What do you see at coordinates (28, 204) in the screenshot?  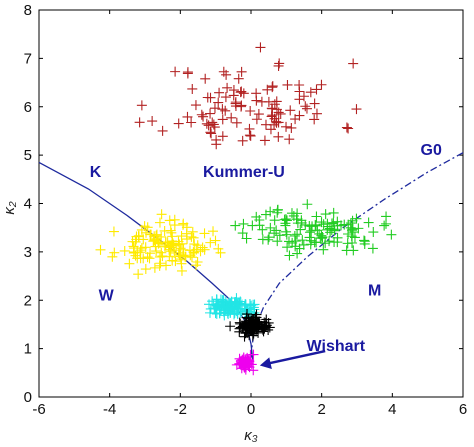 I see `y-tick-label: 4` at bounding box center [28, 204].